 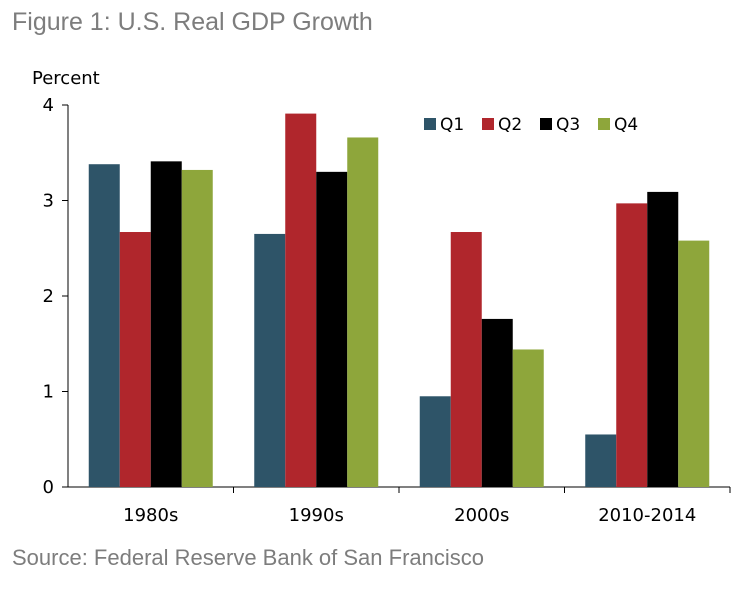 What do you see at coordinates (546, 124) in the screenshot?
I see `legend-swatch-q3` at bounding box center [546, 124].